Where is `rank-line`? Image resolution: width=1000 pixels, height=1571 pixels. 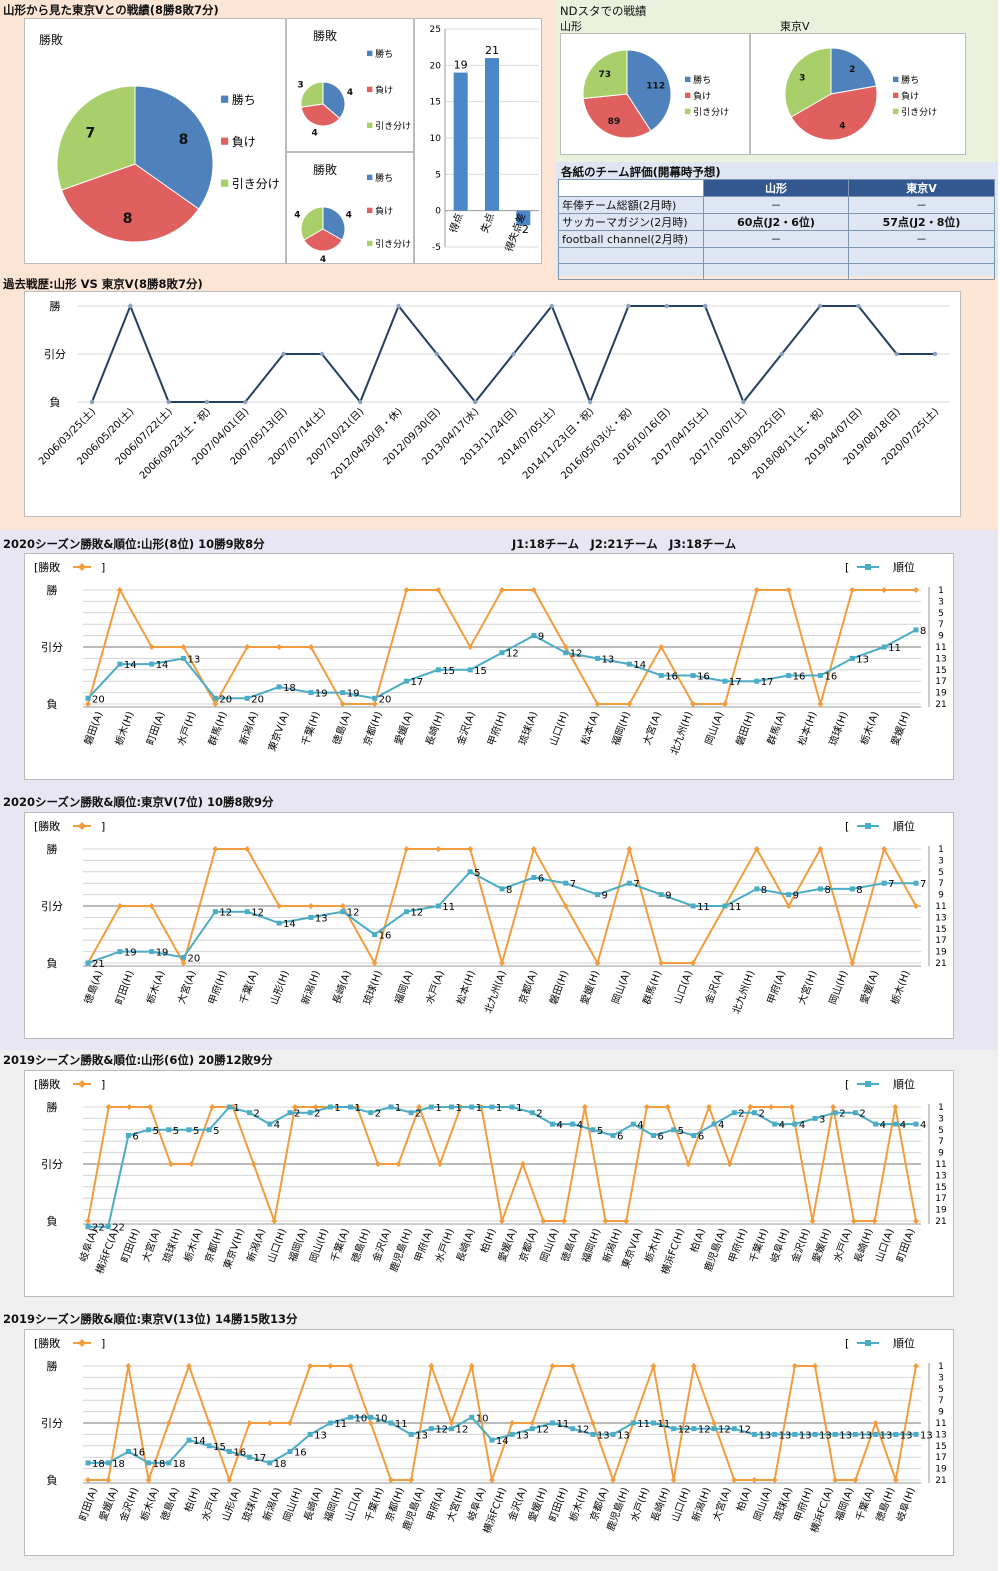 rank-line is located at coordinates (502, 1440).